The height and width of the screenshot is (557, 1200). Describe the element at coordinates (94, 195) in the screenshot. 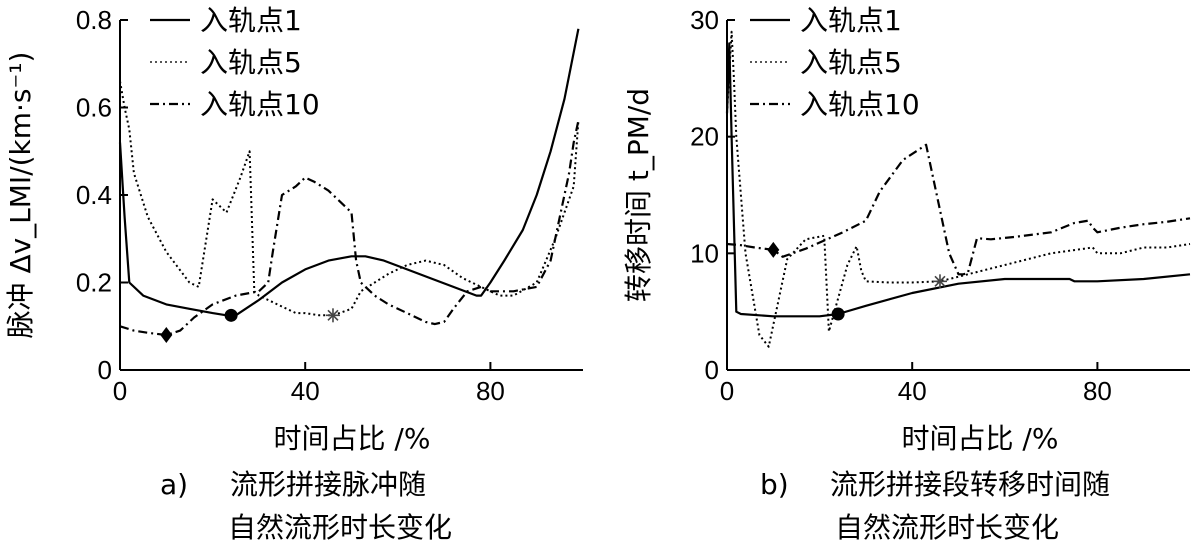

I see `y-tick-label: 0.4` at that location.